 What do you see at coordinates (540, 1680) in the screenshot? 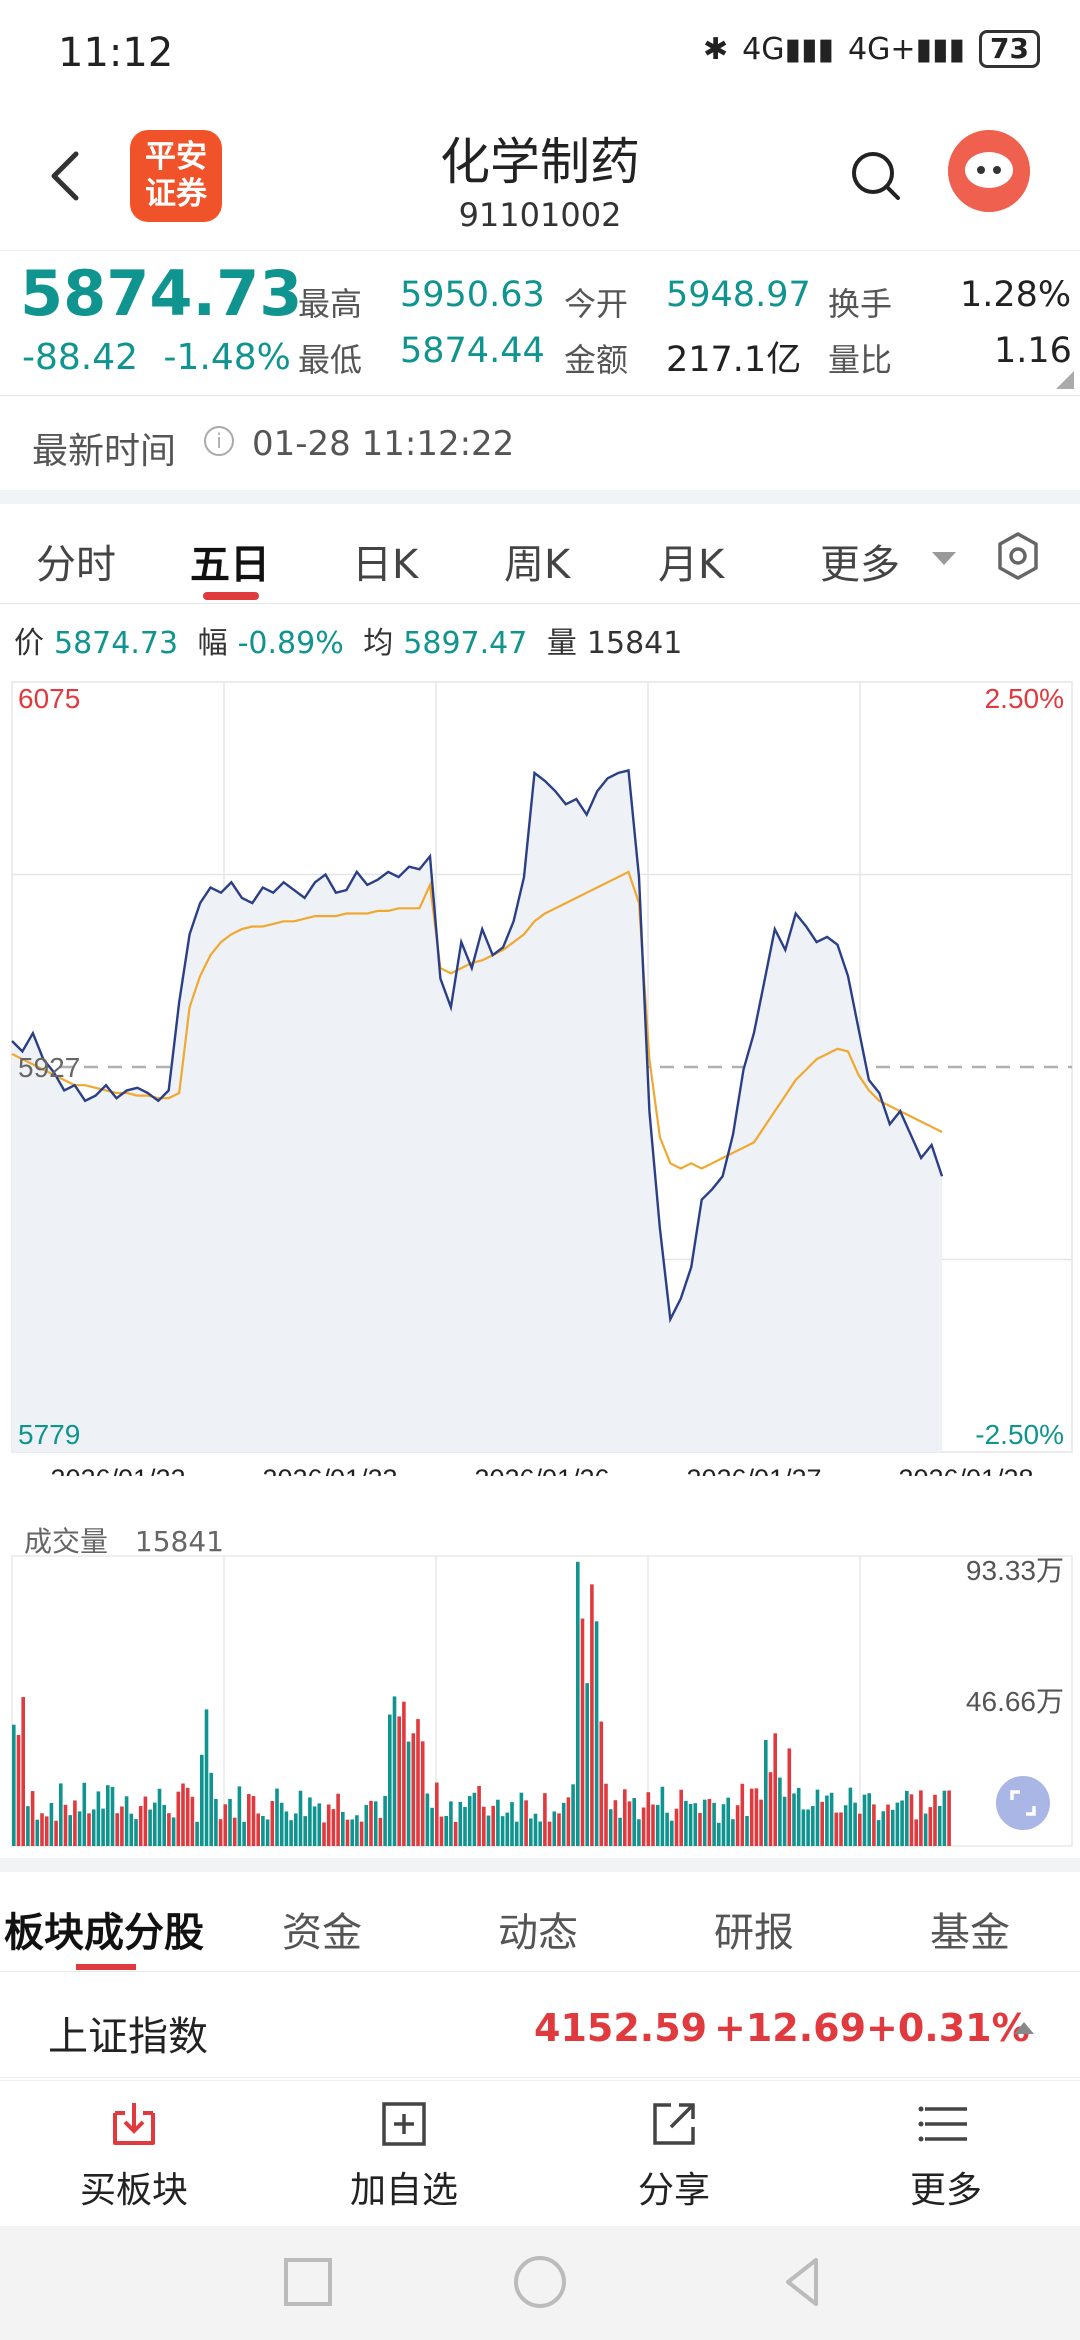
I see `volume-chart: 93.33万 46.66万` at bounding box center [540, 1680].